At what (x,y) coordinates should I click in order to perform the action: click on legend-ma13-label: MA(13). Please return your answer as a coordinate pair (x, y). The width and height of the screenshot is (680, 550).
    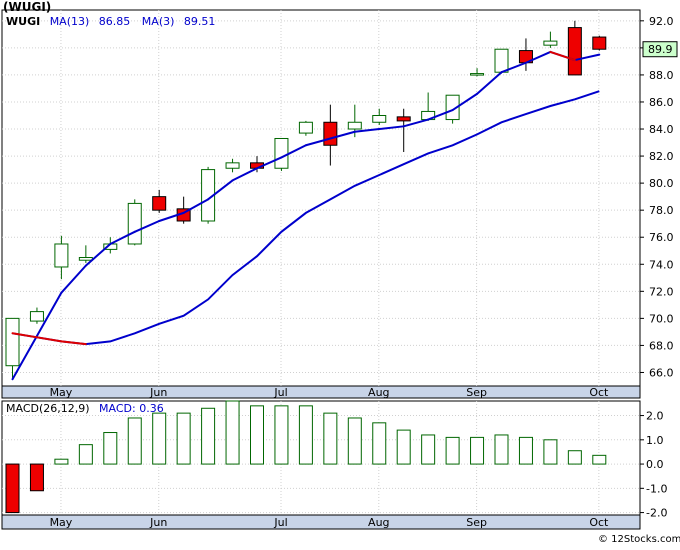
    Looking at the image, I should click on (70, 21).